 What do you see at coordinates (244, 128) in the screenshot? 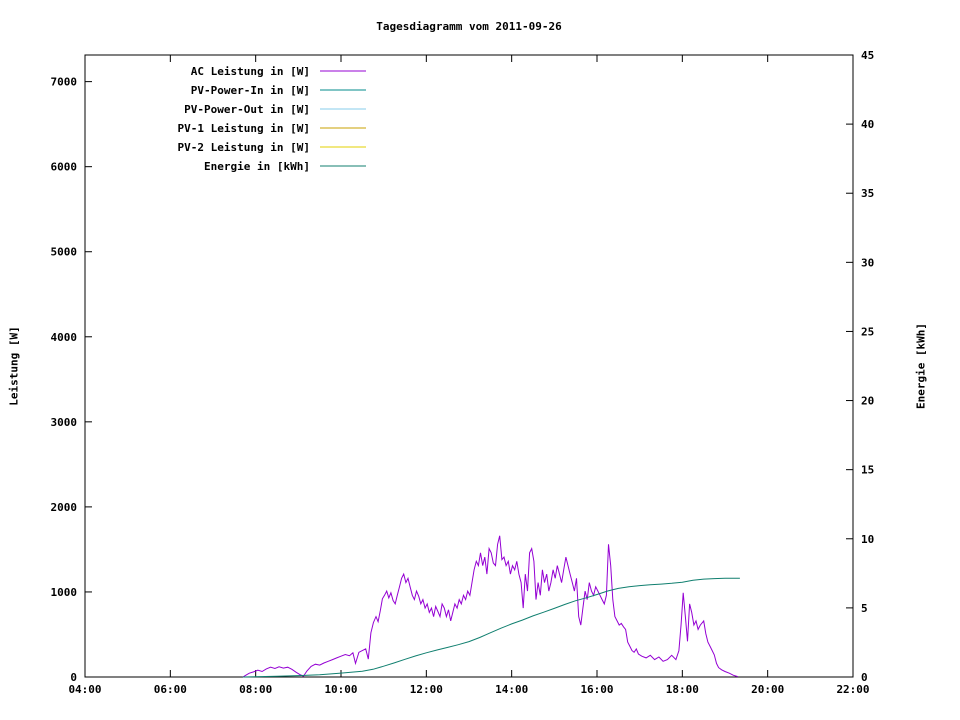
I see `legend-label-pv-1-leistung-in-w: PV-1 Leistung in [W]` at bounding box center [244, 128].